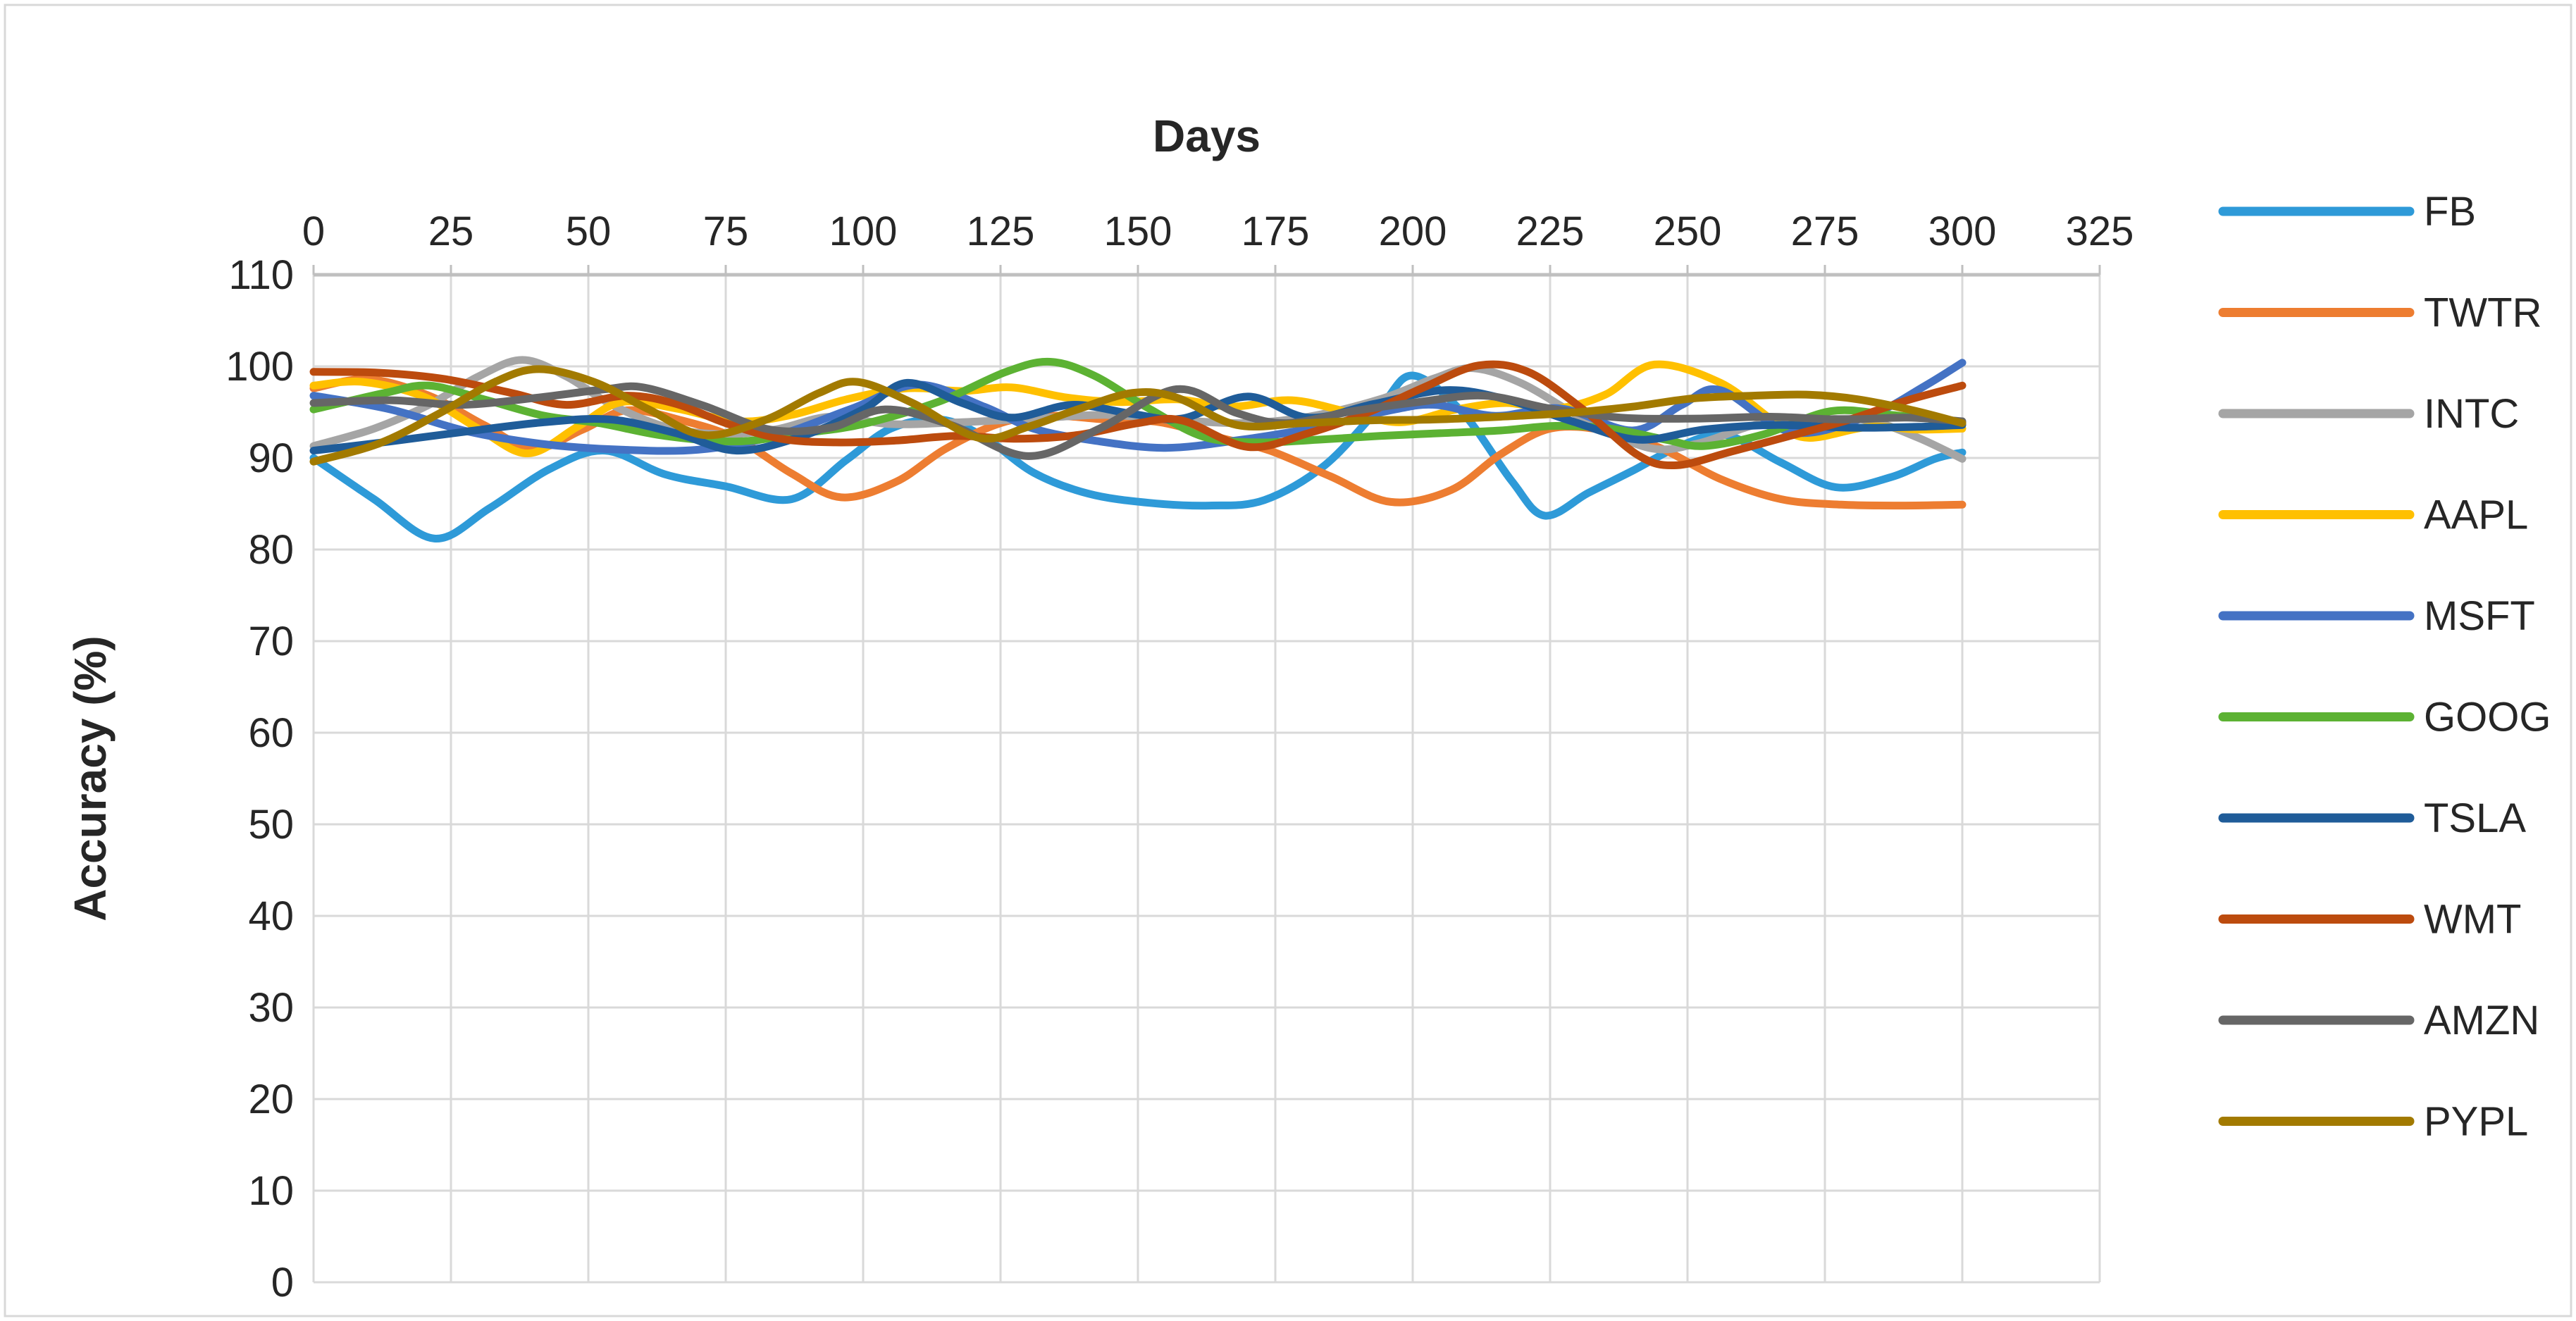 The image size is (2576, 1321). I want to click on legend-label-AAPL: AAPL, so click(2476, 515).